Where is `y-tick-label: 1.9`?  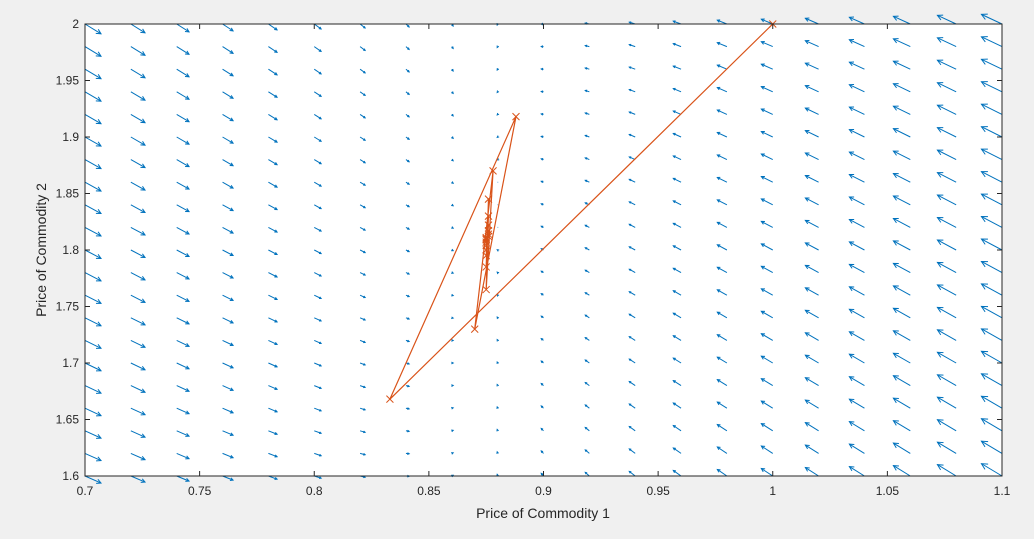
y-tick-label: 1.9 is located at coordinates (70, 137).